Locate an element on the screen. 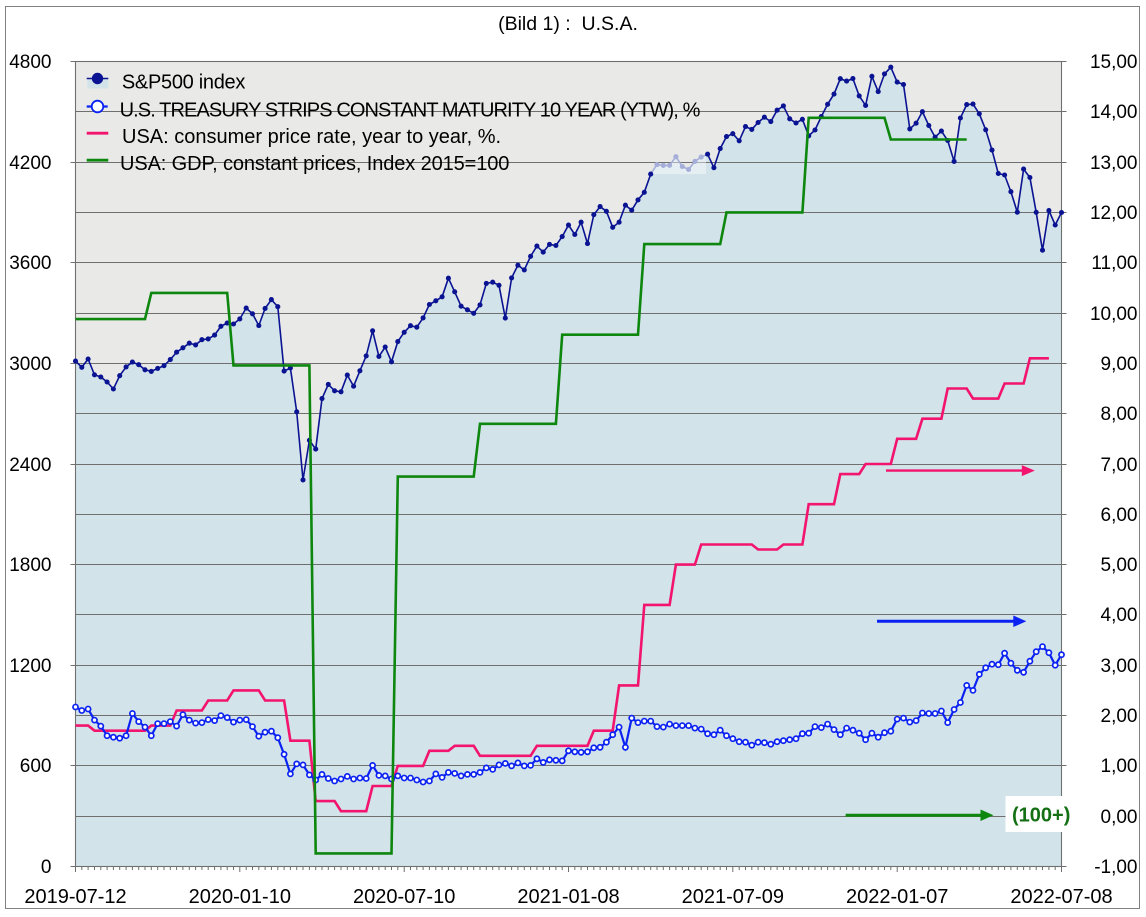 The image size is (1146, 917). svg-text: 4800 is located at coordinates (30, 62).